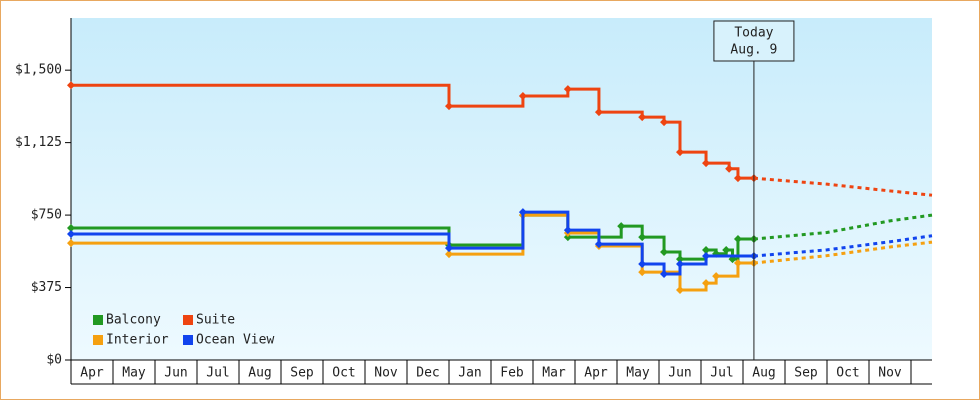  Describe the element at coordinates (46, 287) in the screenshot. I see `y-tick-label: $375` at that location.